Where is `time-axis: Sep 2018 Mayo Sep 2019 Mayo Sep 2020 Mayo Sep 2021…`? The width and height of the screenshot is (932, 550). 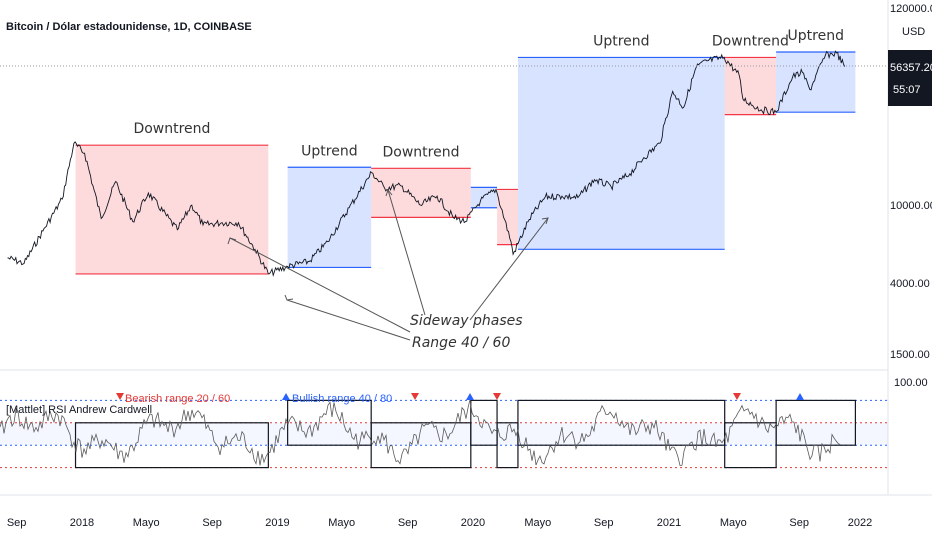 time-axis: Sep 2018 Mayo Sep 2019 Mayo Sep 2020 Mayo Sep 2021… is located at coordinates (439, 523).